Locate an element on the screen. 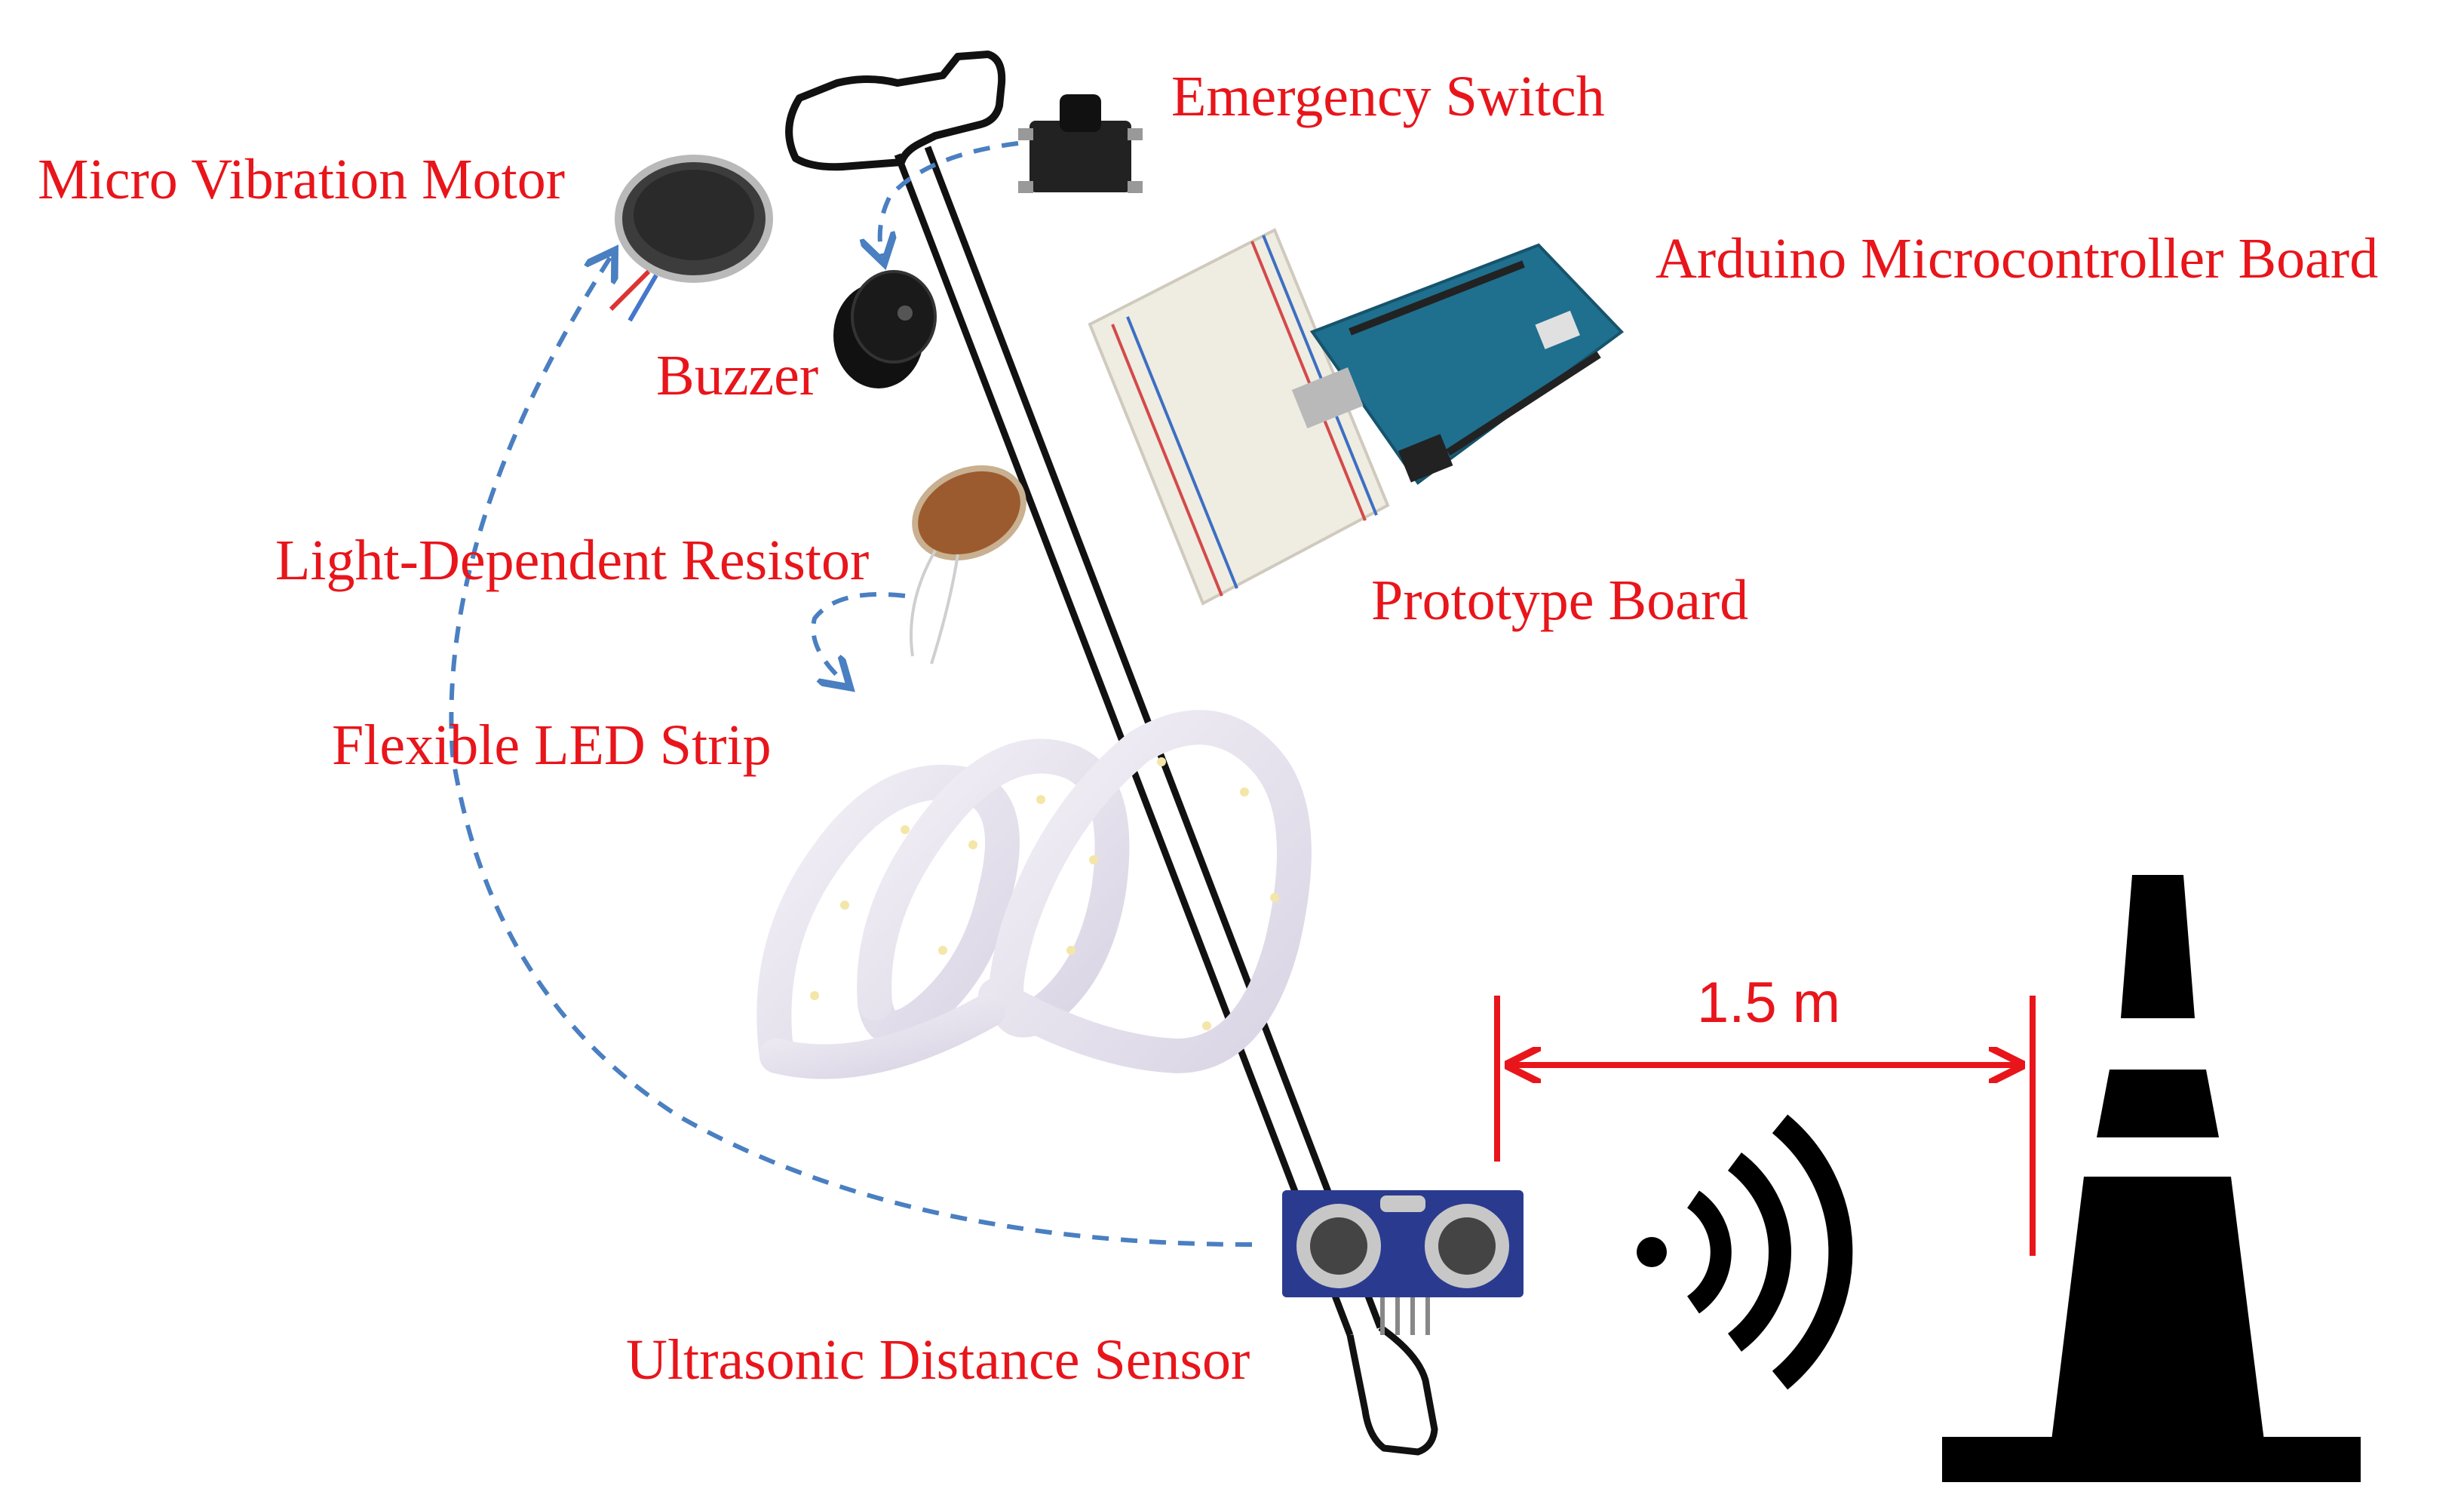  emergency-switch-label: Emergency Switch is located at coordinates (1388, 96).